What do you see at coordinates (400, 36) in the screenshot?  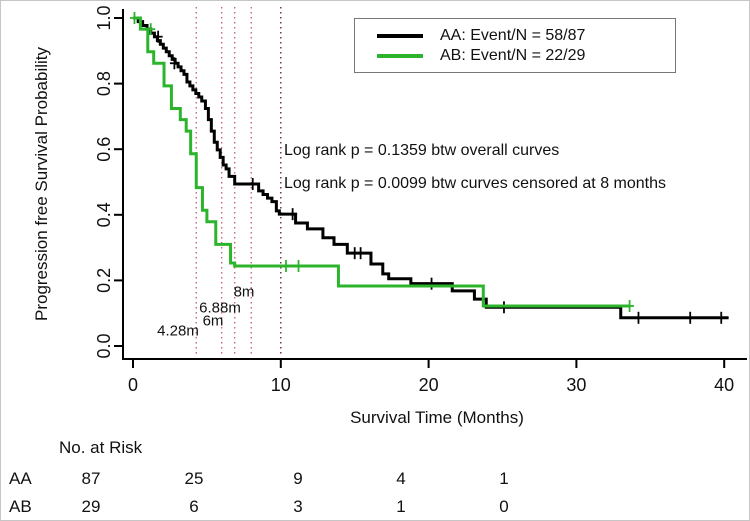 I see `aa-line-swatch` at bounding box center [400, 36].